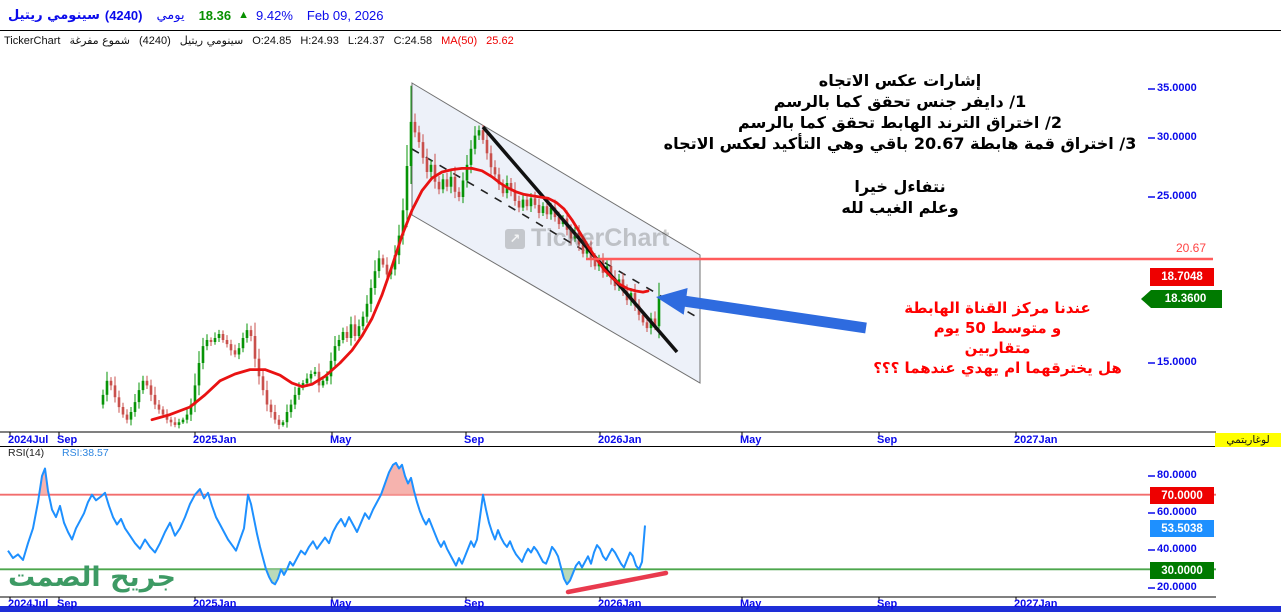 This screenshot has width=1281, height=612. Describe the element at coordinates (900, 80) in the screenshot. I see `signals-title: إشارات عكس الاتجاه` at that location.